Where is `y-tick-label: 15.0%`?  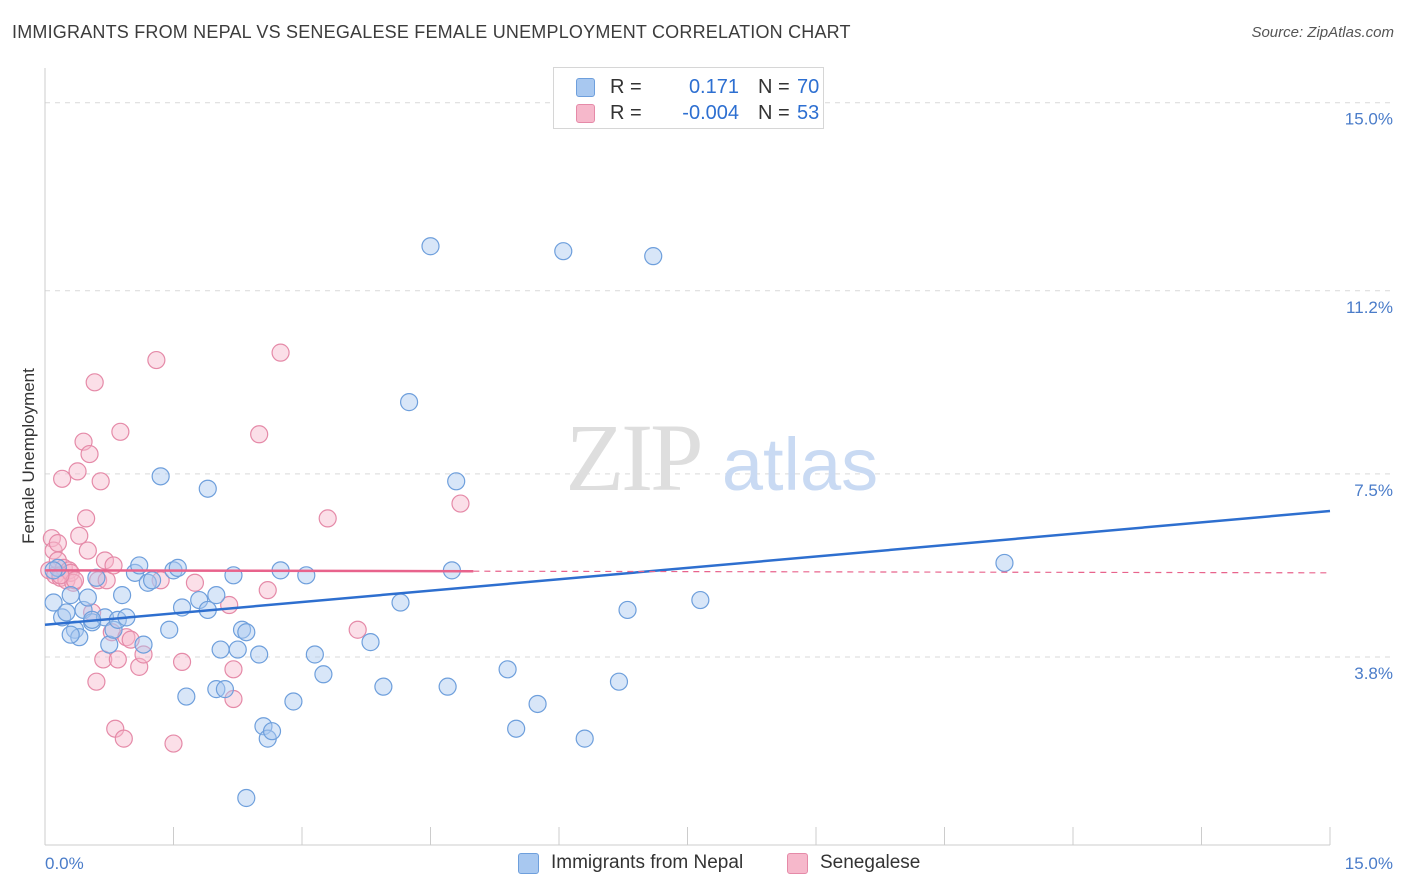 y-tick-label: 15.0% is located at coordinates (1369, 119).